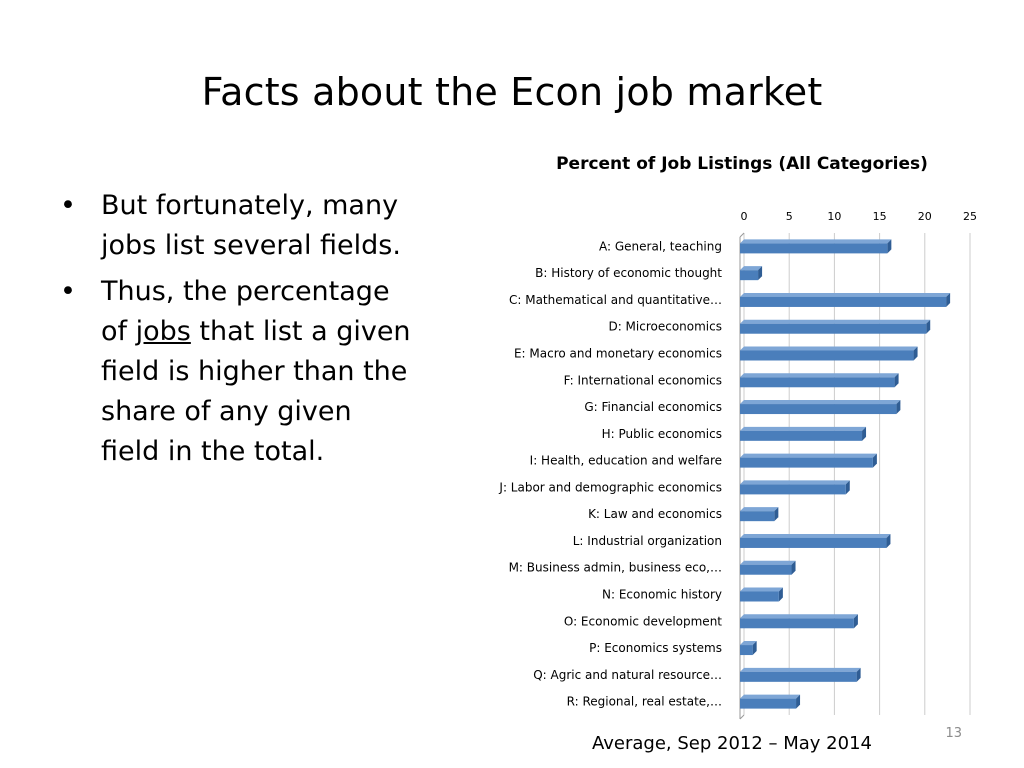 This screenshot has width=1024, height=768. I want to click on x-tick-label: 25, so click(970, 216).